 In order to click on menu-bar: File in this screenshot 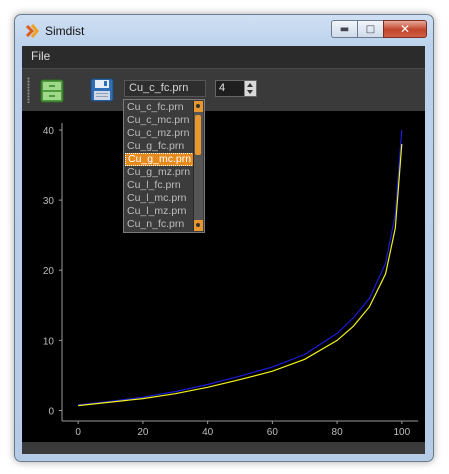, I will do `click(223, 57)`.